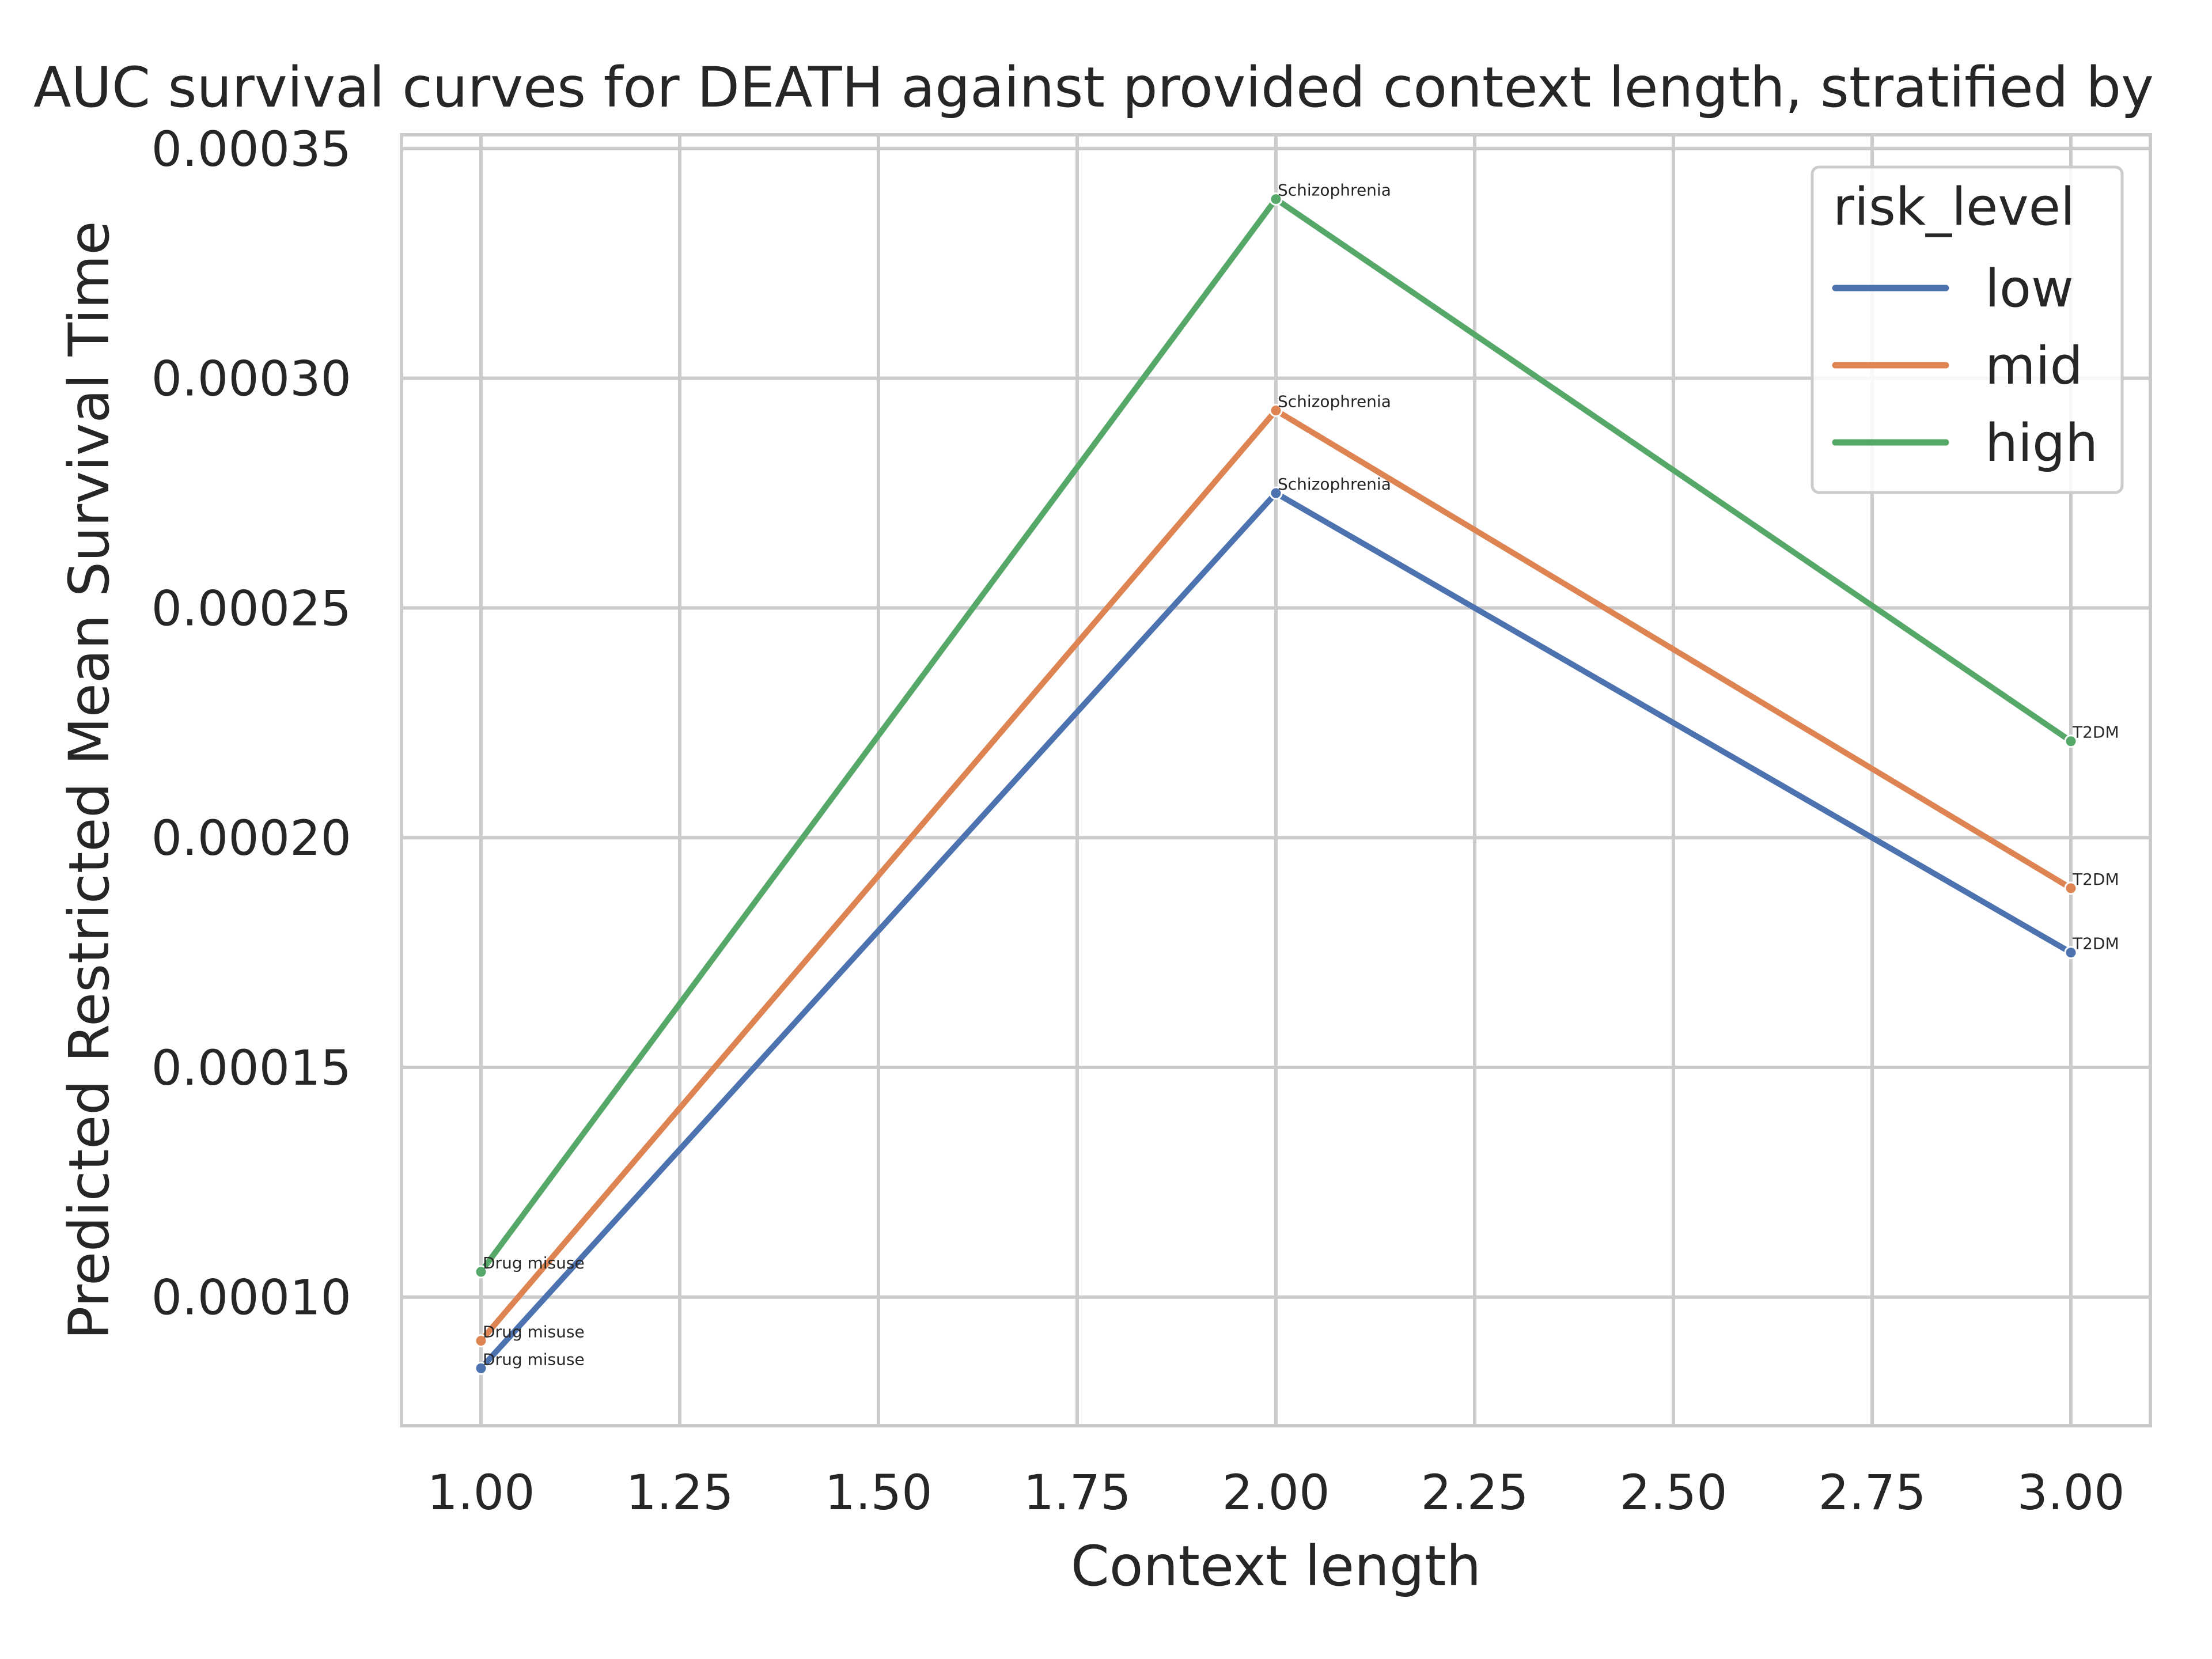  Describe the element at coordinates (878, 1492) in the screenshot. I see `x-tick-label: 1.50` at that location.